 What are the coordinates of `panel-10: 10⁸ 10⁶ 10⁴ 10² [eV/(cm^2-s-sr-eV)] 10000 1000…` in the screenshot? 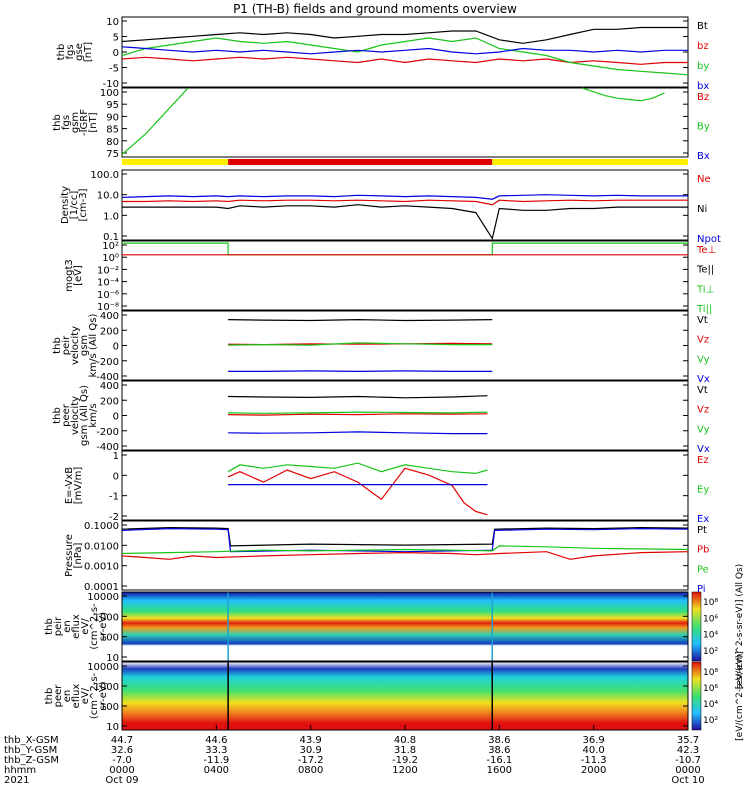 It's located at (394, 696).